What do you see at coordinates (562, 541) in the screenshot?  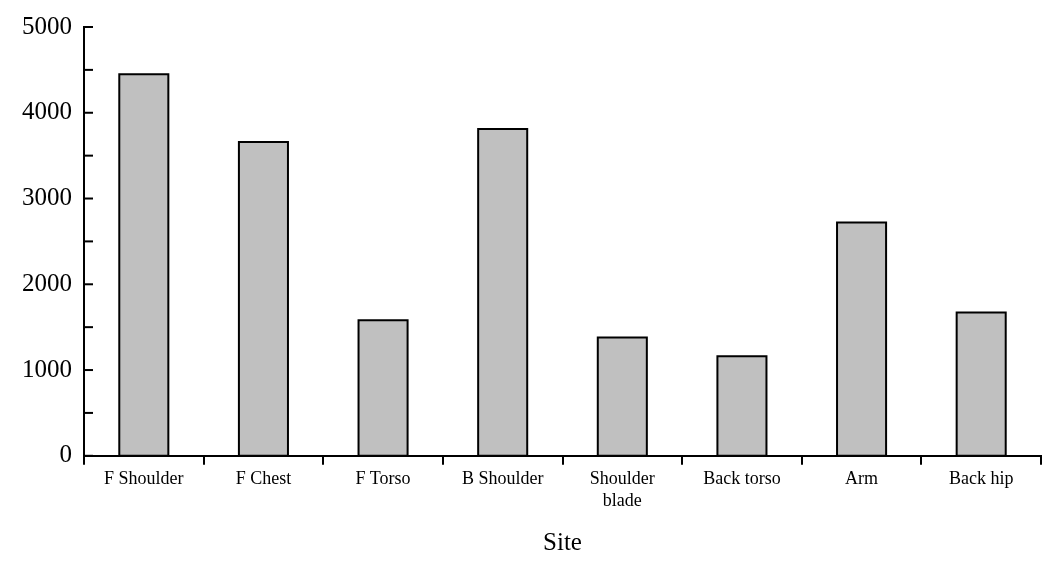 I see `x-axis-title: Site` at bounding box center [562, 541].